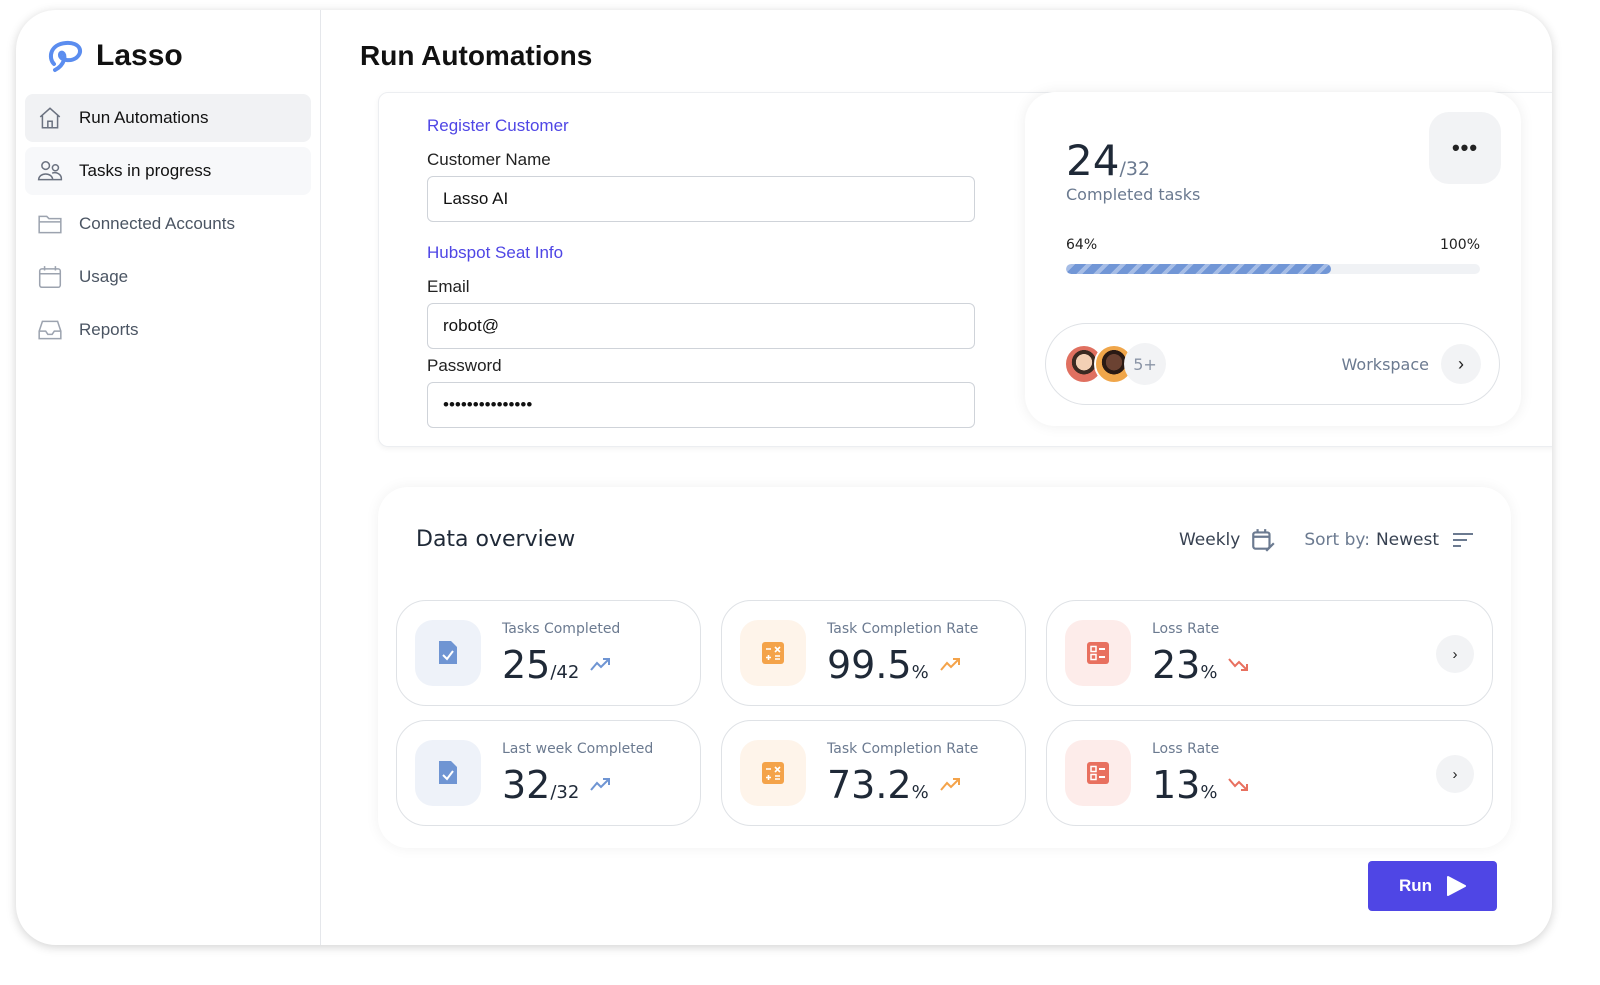  I want to click on list-icon, so click(1098, 653).